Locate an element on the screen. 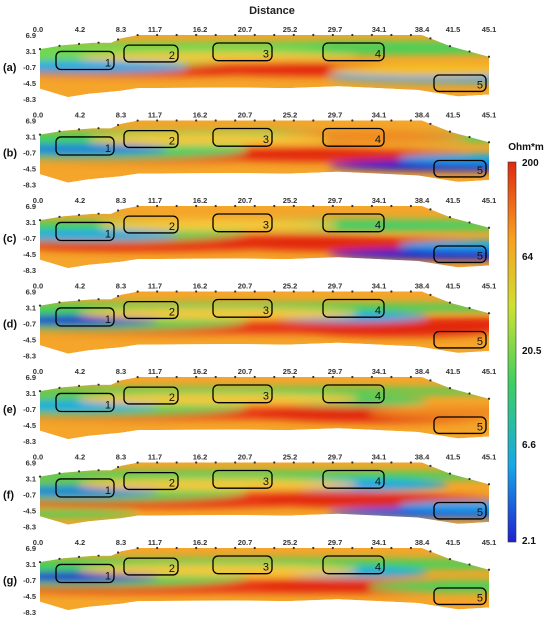  x-tick-label: 0.0 is located at coordinates (38, 457).